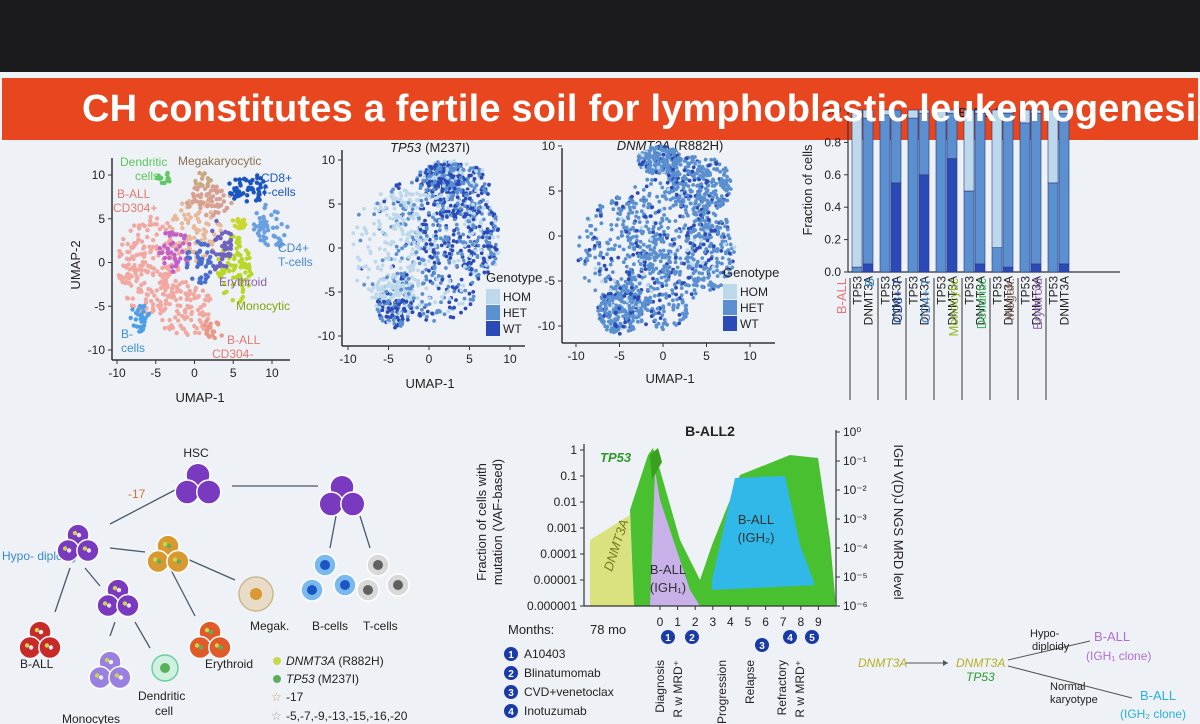 Image resolution: width=1200 pixels, height=724 pixels. Describe the element at coordinates (616, 457) in the screenshot. I see `tp53-area-label: TP53` at that location.